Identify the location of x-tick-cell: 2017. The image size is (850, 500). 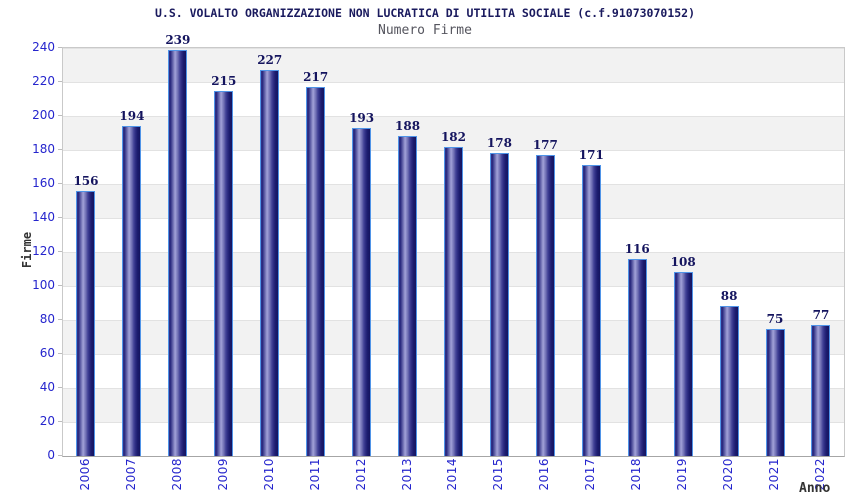
(590, 479).